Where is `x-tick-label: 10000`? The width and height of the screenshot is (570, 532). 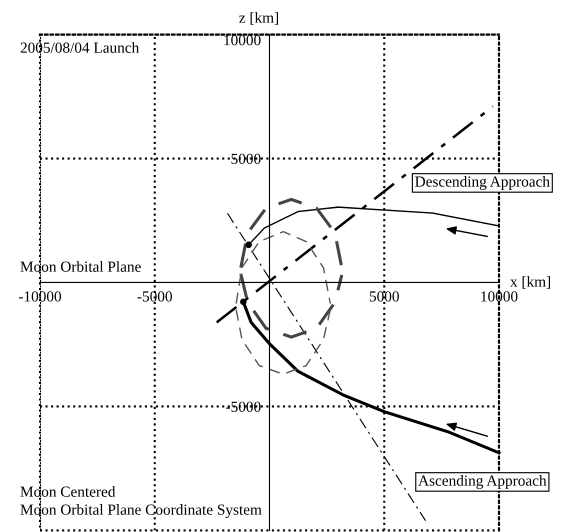 x-tick-label: 10000 is located at coordinates (499, 296).